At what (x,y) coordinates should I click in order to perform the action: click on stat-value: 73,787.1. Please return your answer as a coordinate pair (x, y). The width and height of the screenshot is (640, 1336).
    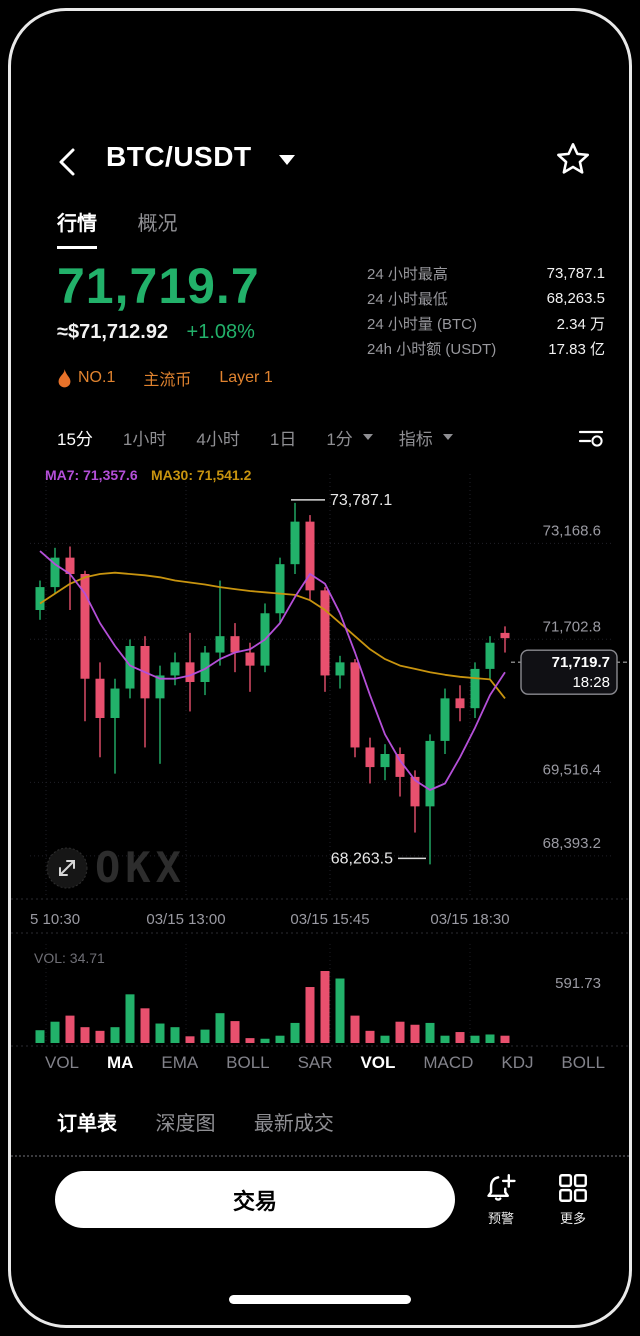
    Looking at the image, I should click on (575, 273).